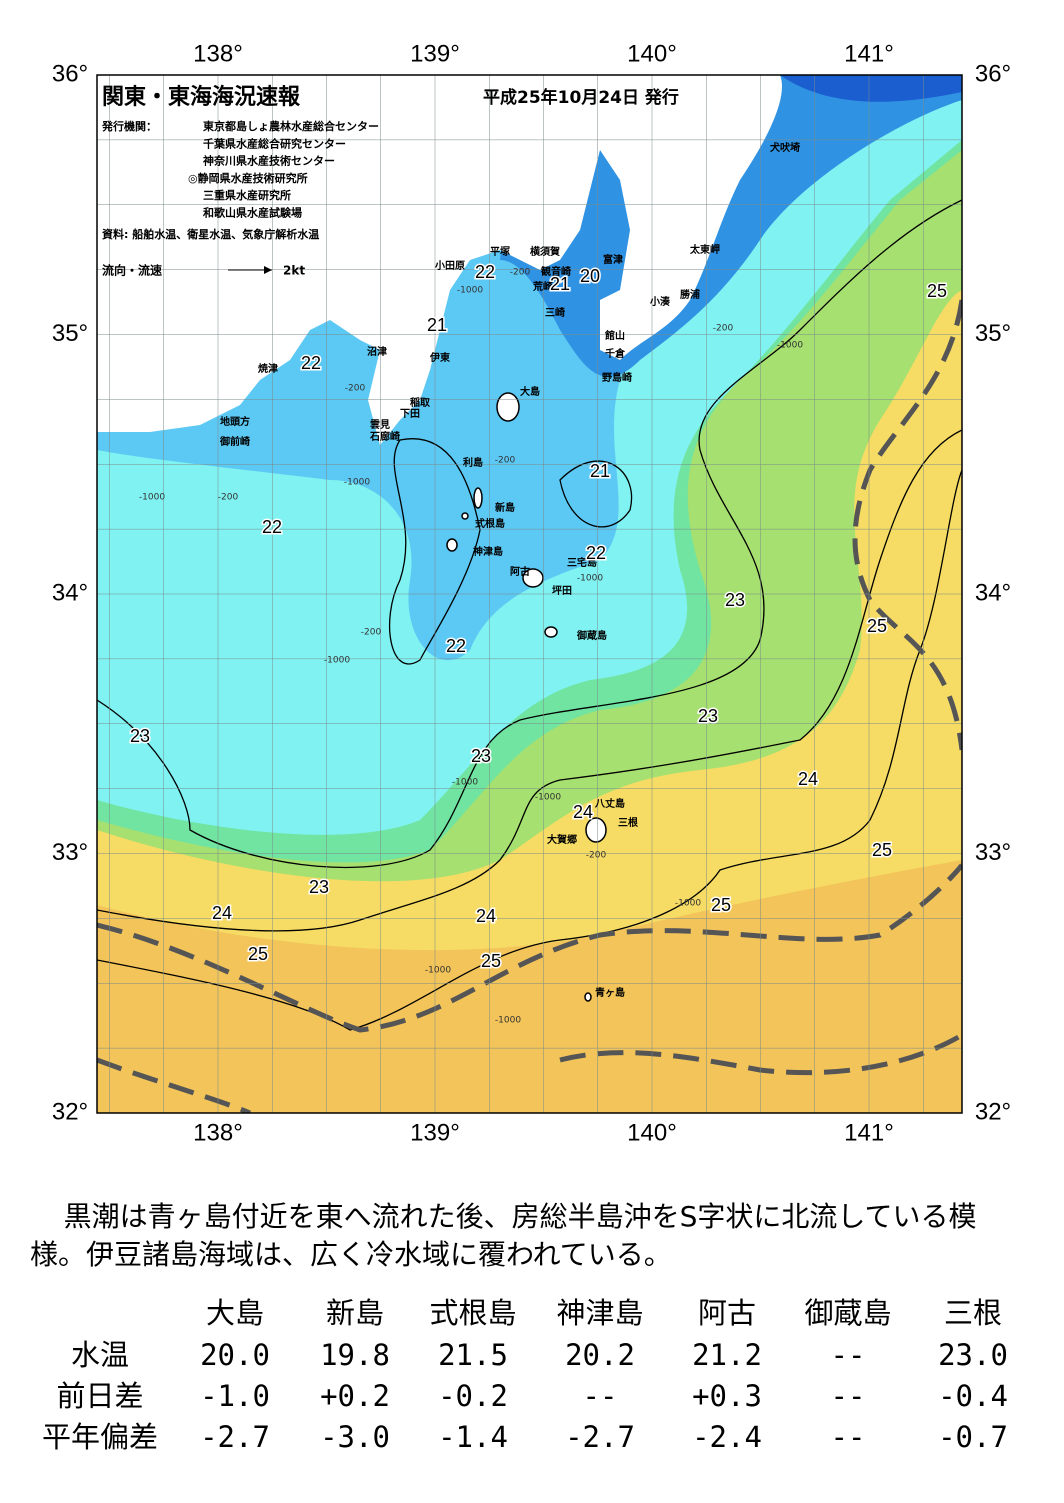  What do you see at coordinates (690, 294) in the screenshot?
I see `place-name: 勝浦` at bounding box center [690, 294].